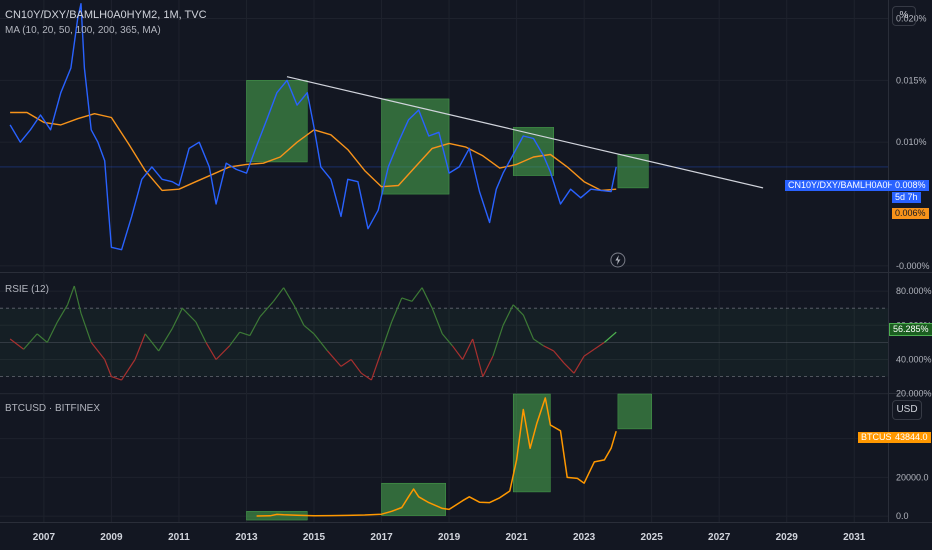 This screenshot has width=932, height=550. Describe the element at coordinates (44, 537) in the screenshot. I see `x-tick-label: 2007` at that location.